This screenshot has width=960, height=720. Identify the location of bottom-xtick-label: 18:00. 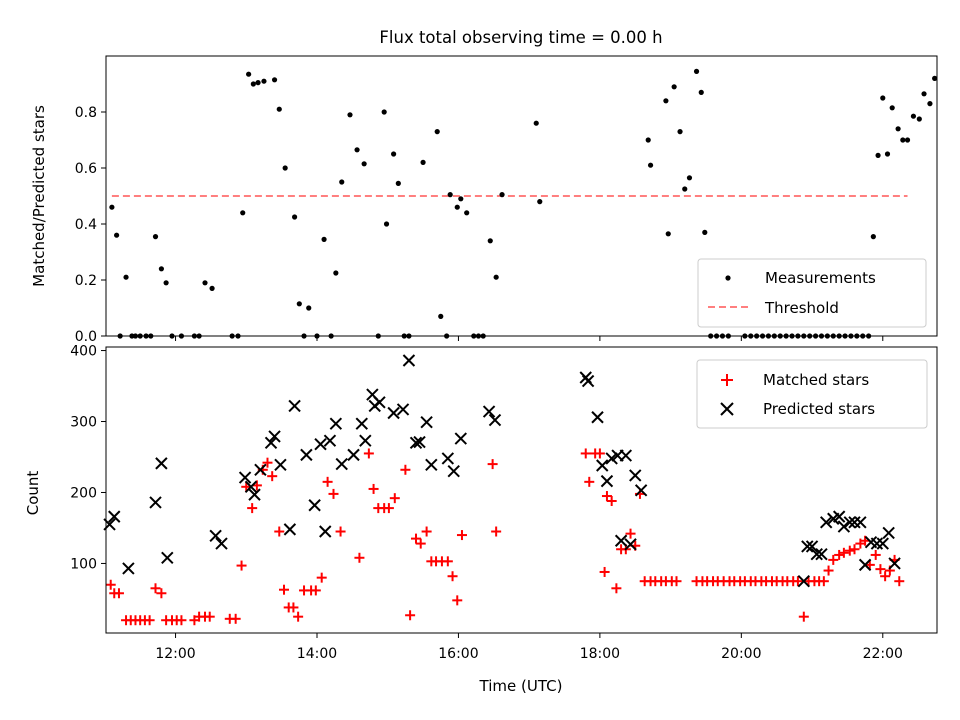
(600, 654).